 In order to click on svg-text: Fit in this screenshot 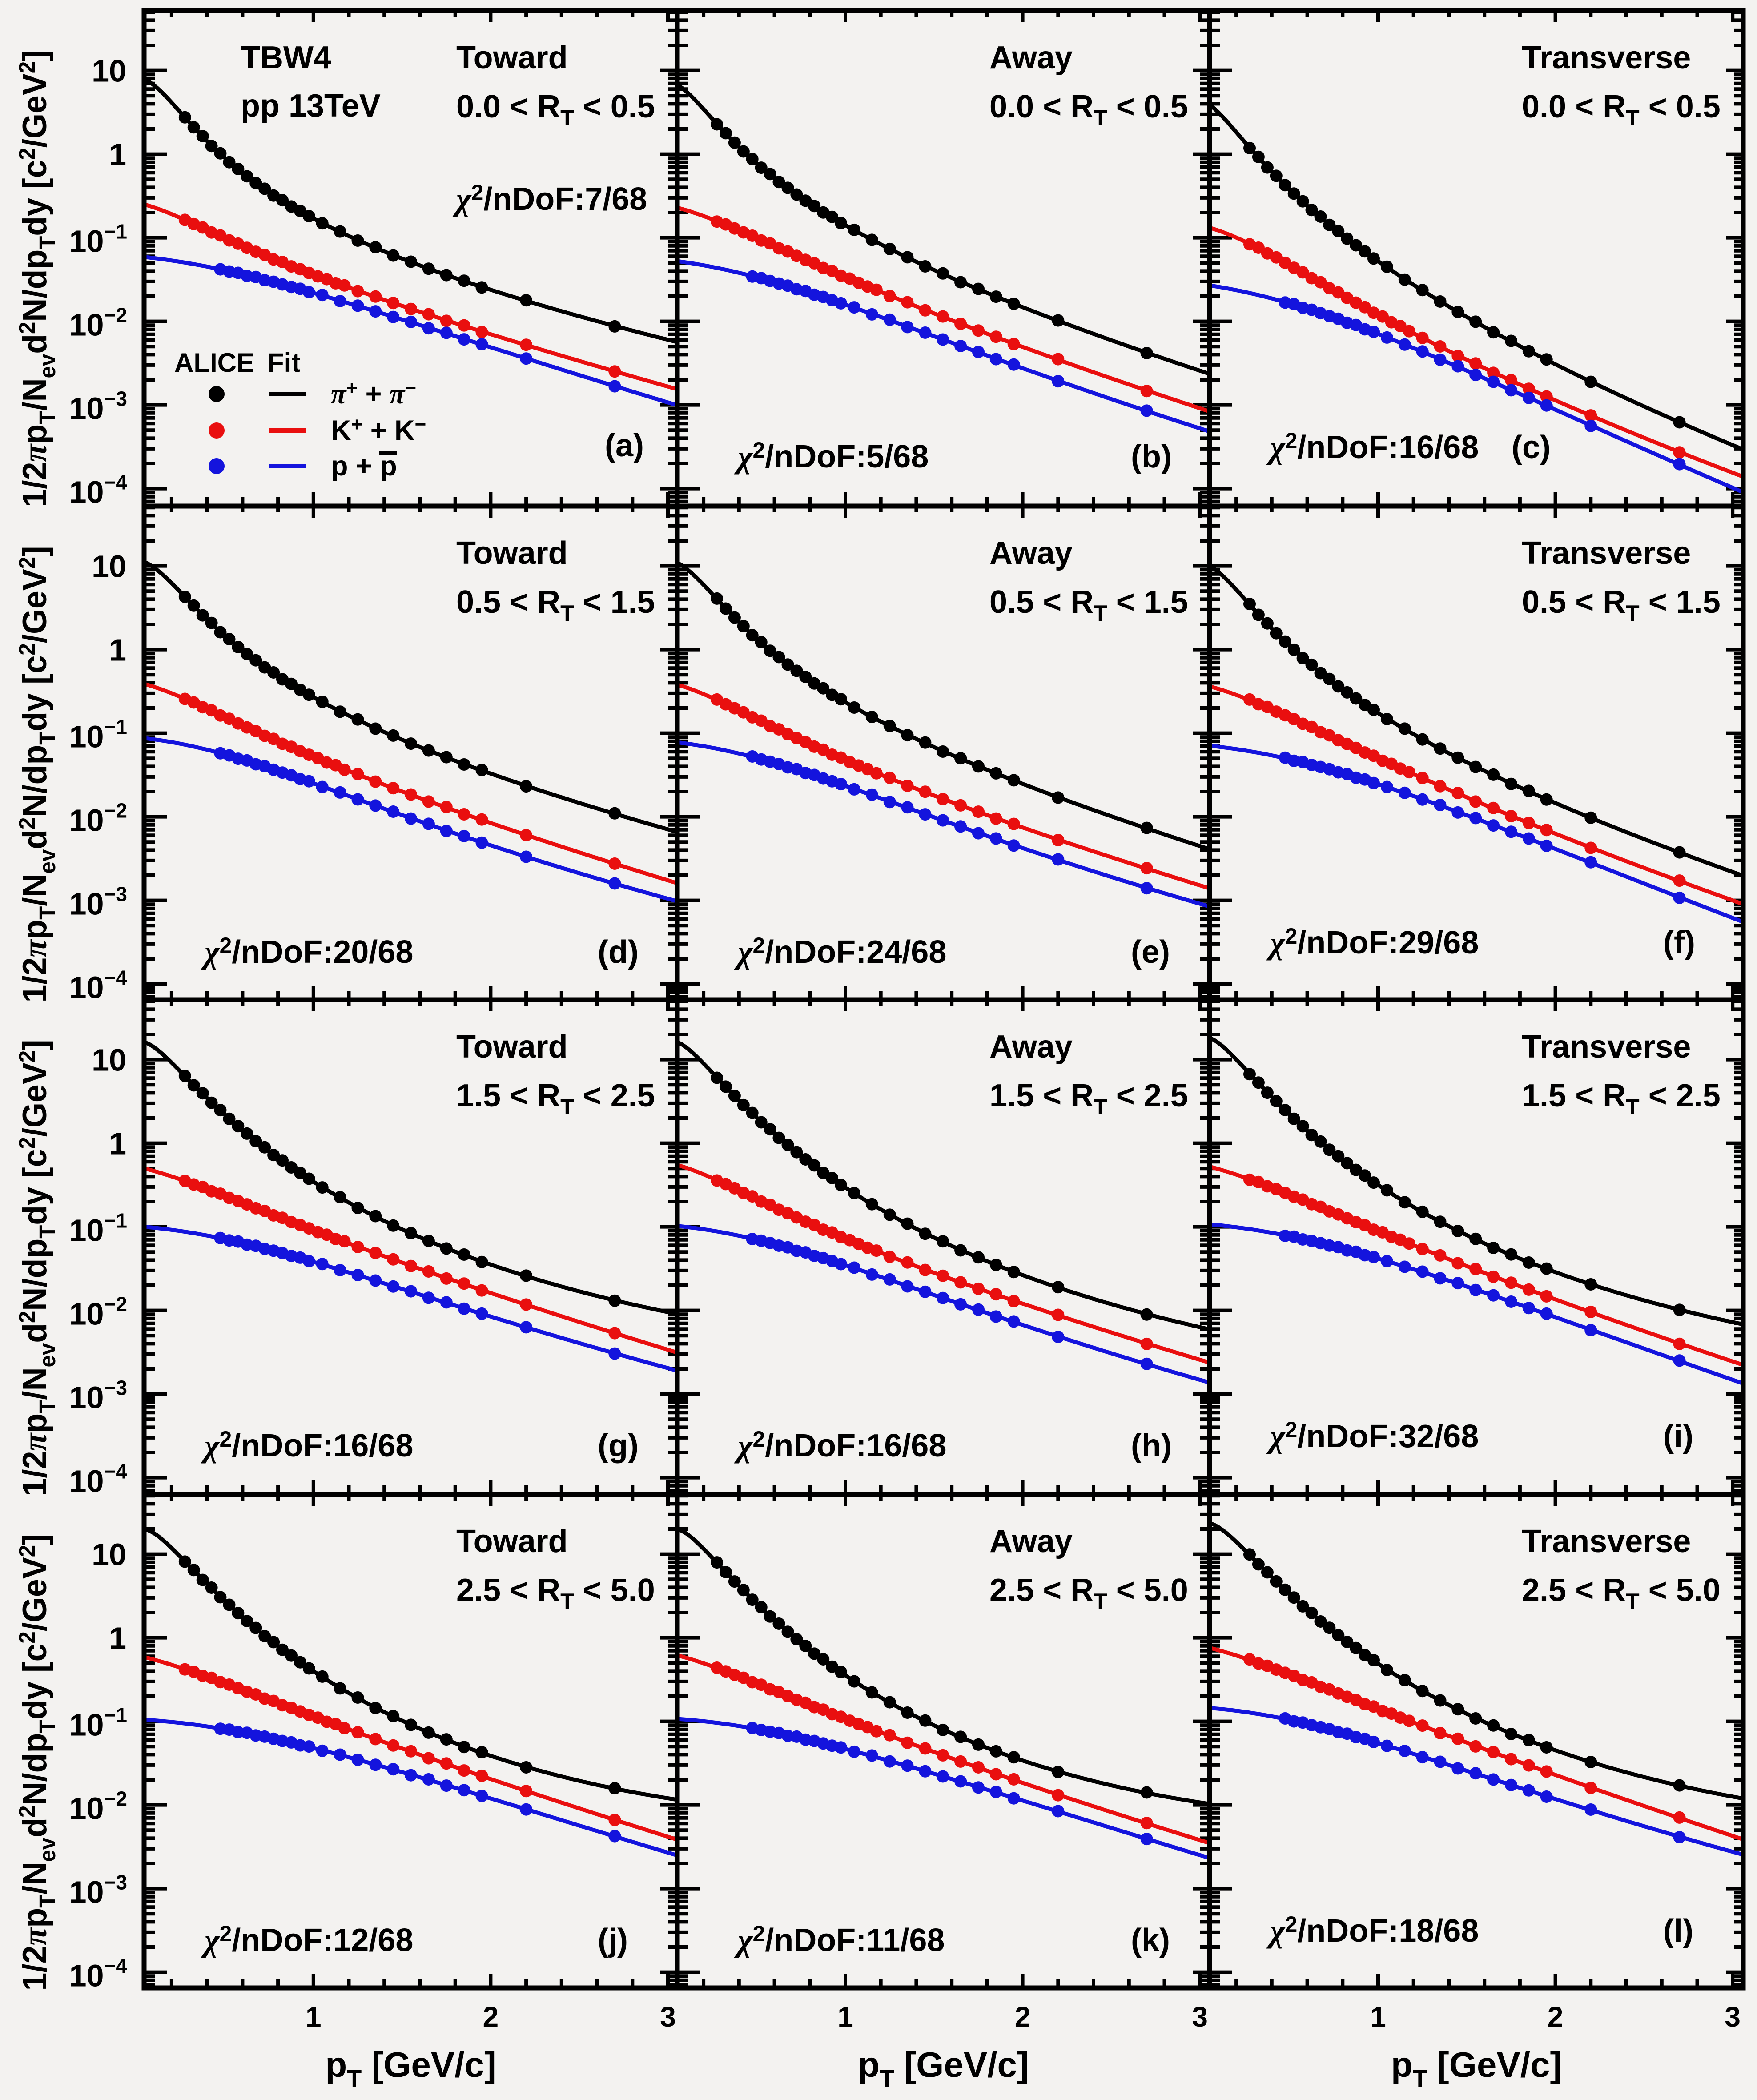, I will do `click(284, 363)`.